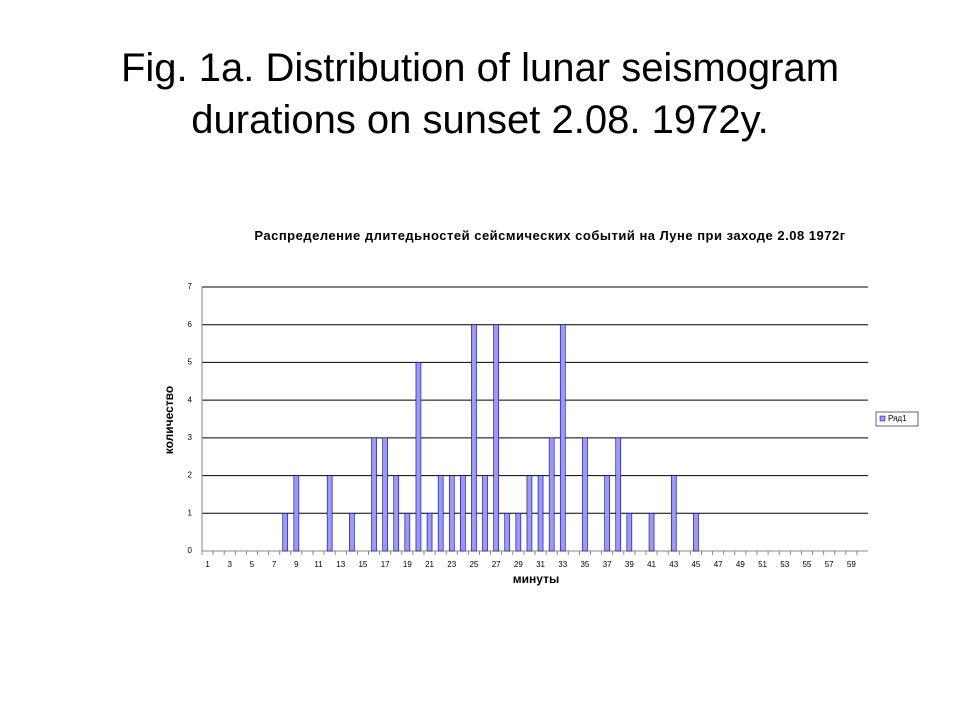 The image size is (960, 720). What do you see at coordinates (540, 564) in the screenshot?
I see `x-tick-label: 31` at bounding box center [540, 564].